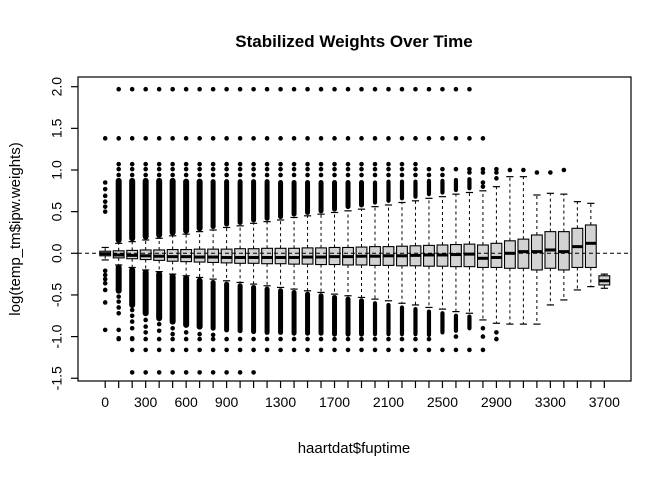 The height and width of the screenshot is (480, 672). I want to click on iqr-box, so click(496, 255).